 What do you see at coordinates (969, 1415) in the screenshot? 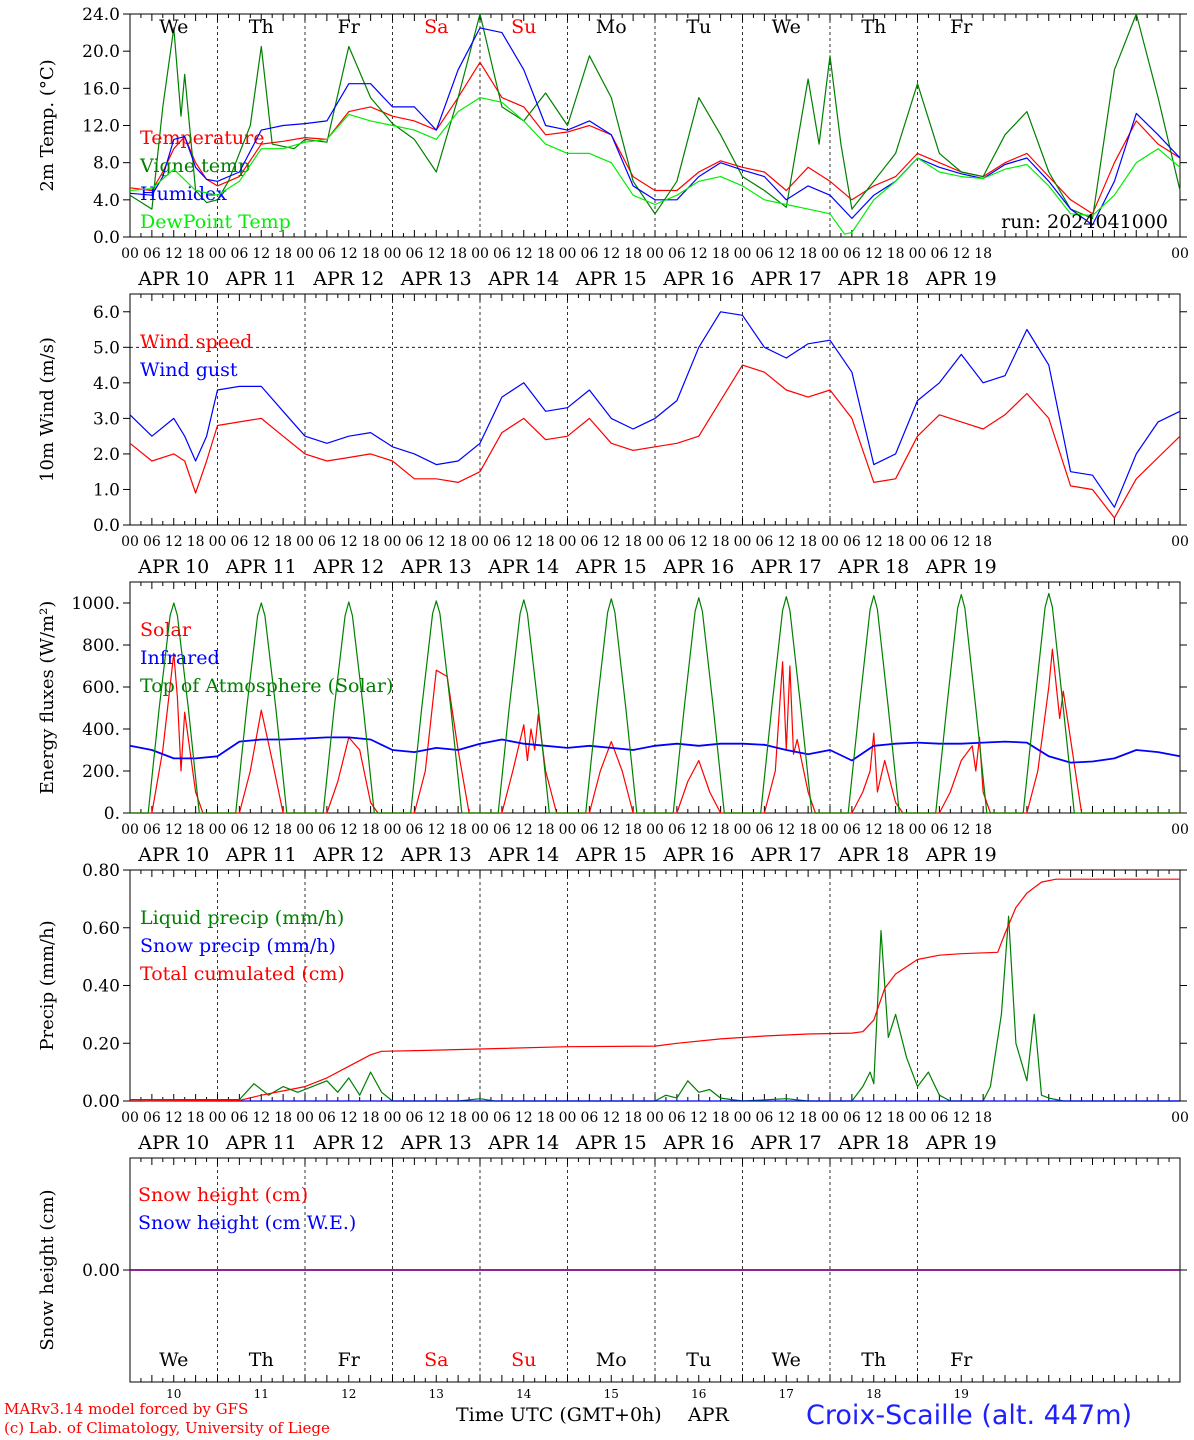
I see `station-name: Croix-Scaille (alt. 447m)` at bounding box center [969, 1415].